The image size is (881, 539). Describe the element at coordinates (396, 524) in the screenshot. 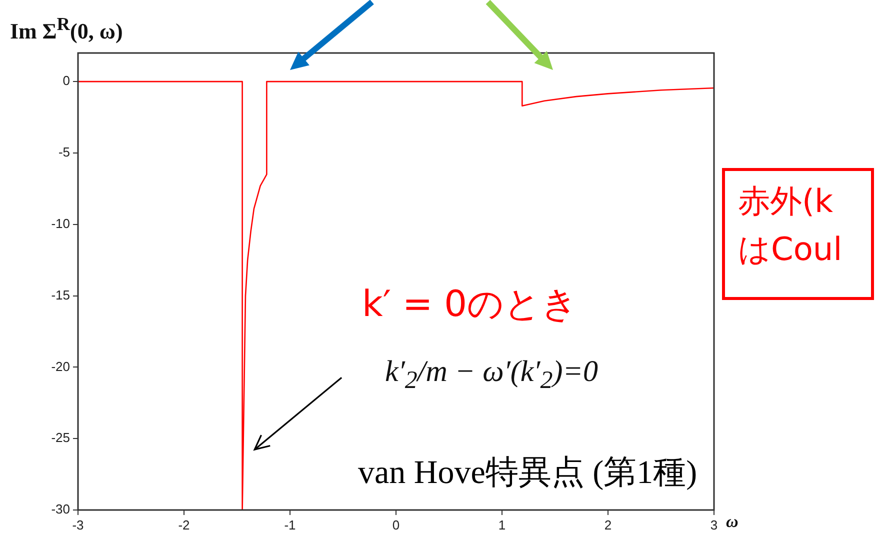

I see `x-tick-label: 0` at that location.